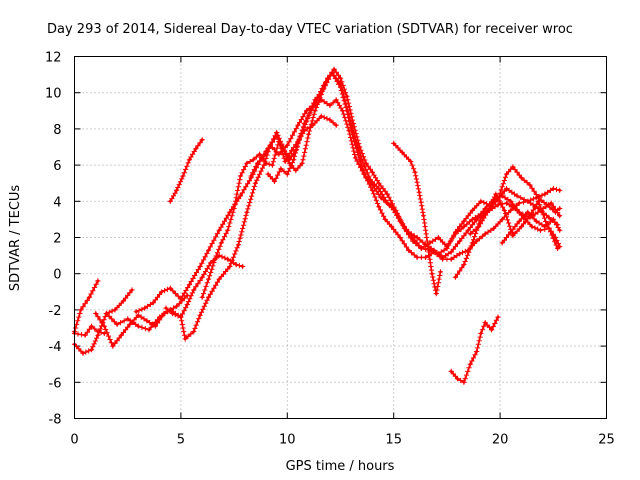  Describe the element at coordinates (55, 347) in the screenshot. I see `y-tick-label: -4` at that location.